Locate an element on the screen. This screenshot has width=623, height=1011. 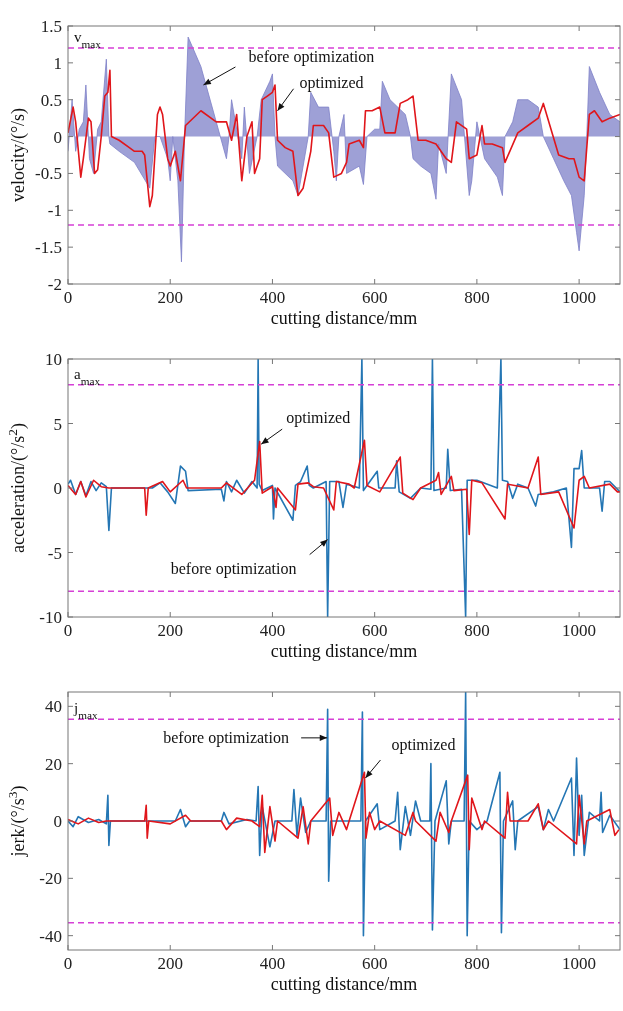
y-tick-label: -10 is located at coordinates (50, 617).